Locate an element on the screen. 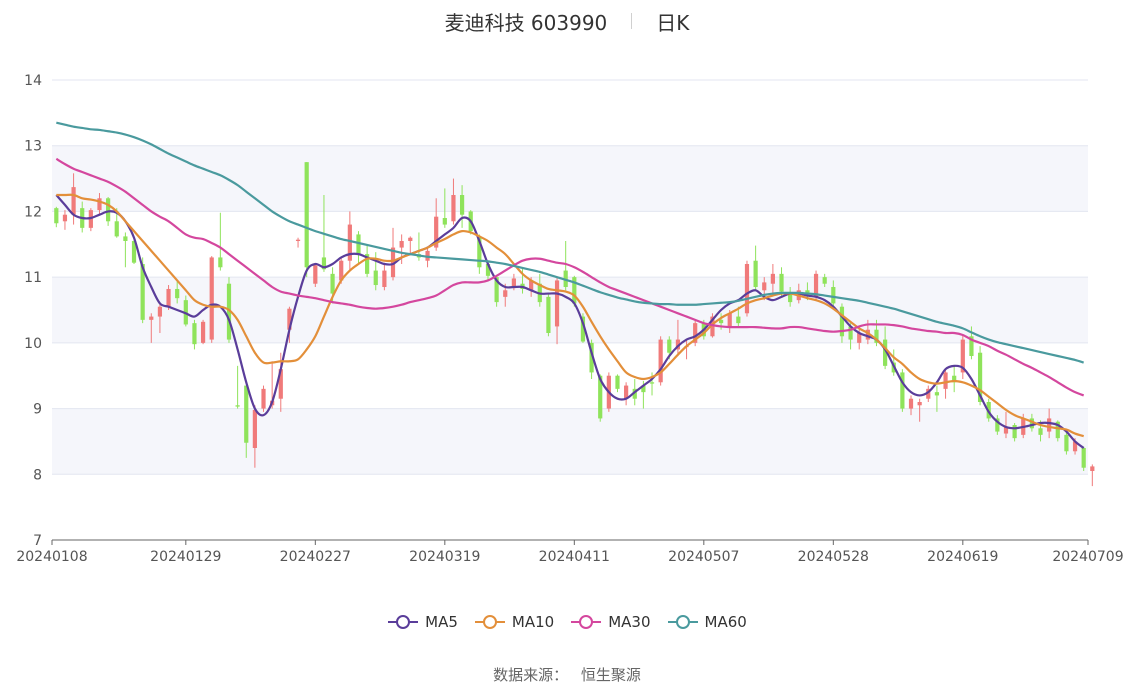  x-tick-label: 20240619 is located at coordinates (962, 557).